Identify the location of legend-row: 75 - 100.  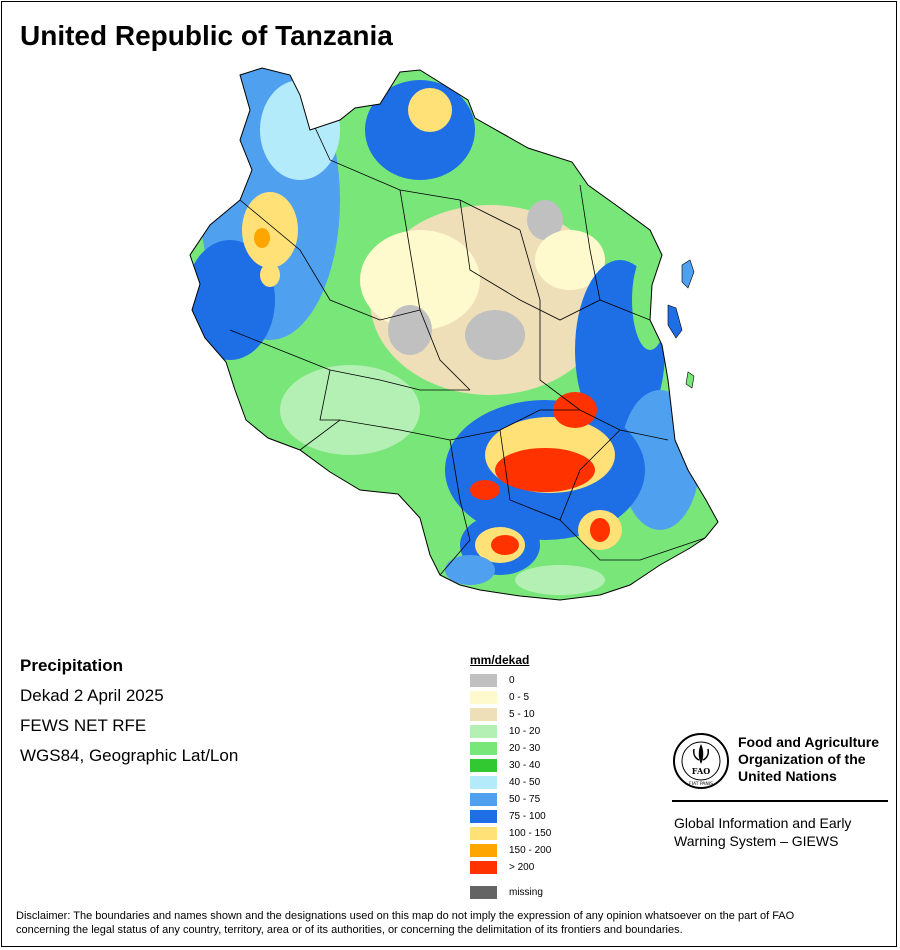
(510, 816).